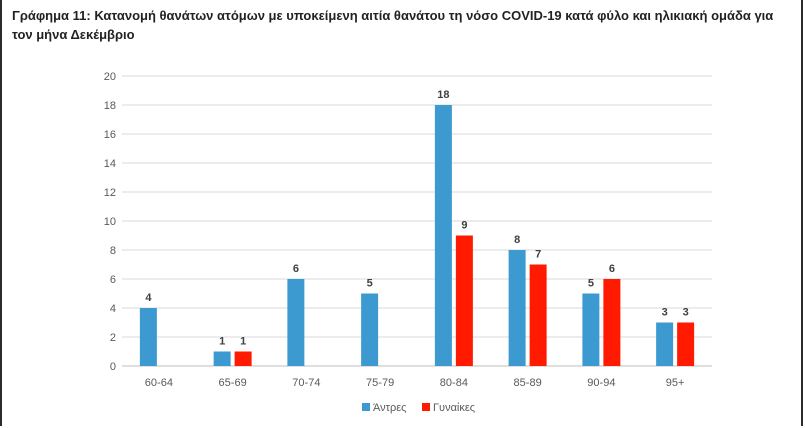  I want to click on y-tick-label: 8, so click(113, 251).